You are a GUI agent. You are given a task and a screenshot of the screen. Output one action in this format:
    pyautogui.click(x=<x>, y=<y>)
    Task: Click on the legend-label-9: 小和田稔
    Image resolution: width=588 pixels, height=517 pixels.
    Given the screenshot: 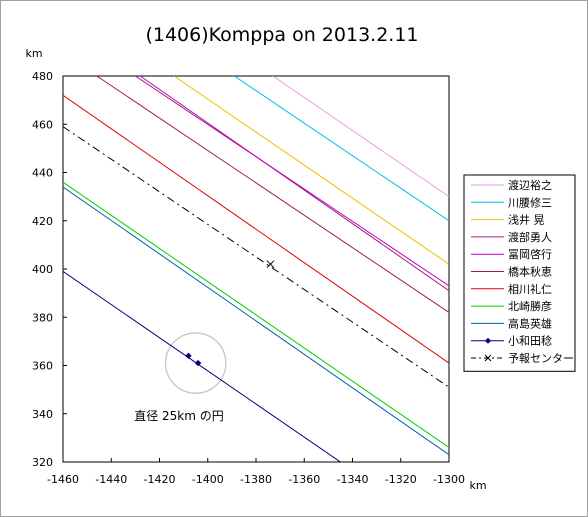 What is the action you would take?
    pyautogui.click(x=530, y=341)
    